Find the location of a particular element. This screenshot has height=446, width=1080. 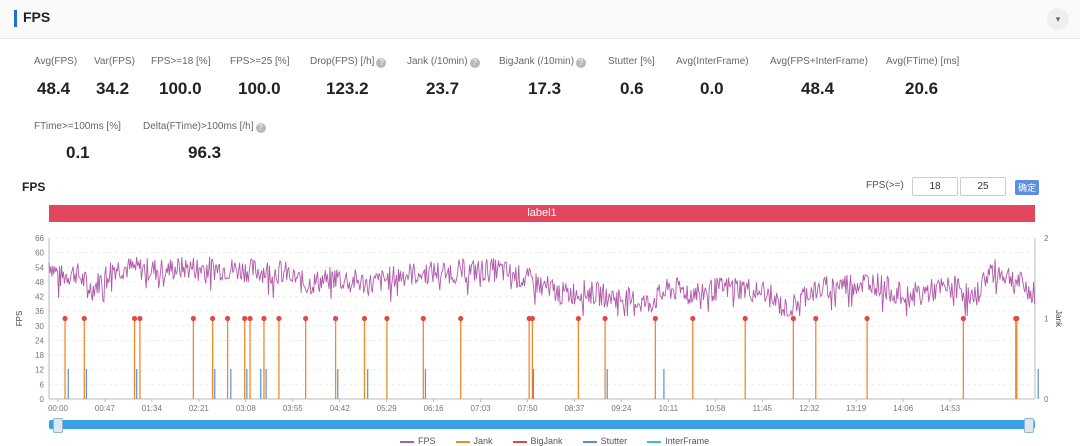

metric-value: 0.1 is located at coordinates (78, 152).